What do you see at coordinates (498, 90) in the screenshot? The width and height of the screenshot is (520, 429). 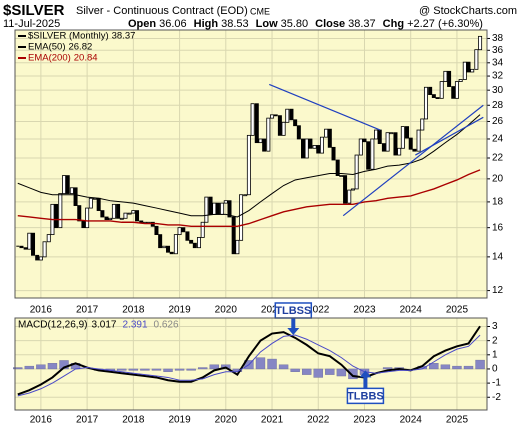 I see `y-tick-label: 30` at bounding box center [498, 90].